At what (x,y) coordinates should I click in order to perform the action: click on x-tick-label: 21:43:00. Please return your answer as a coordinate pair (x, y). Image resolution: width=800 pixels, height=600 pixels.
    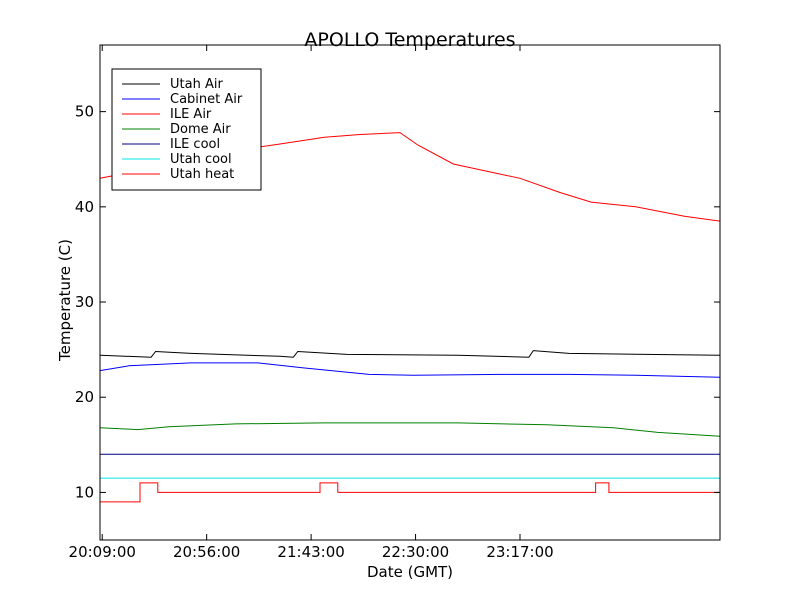
    Looking at the image, I should click on (310, 552).